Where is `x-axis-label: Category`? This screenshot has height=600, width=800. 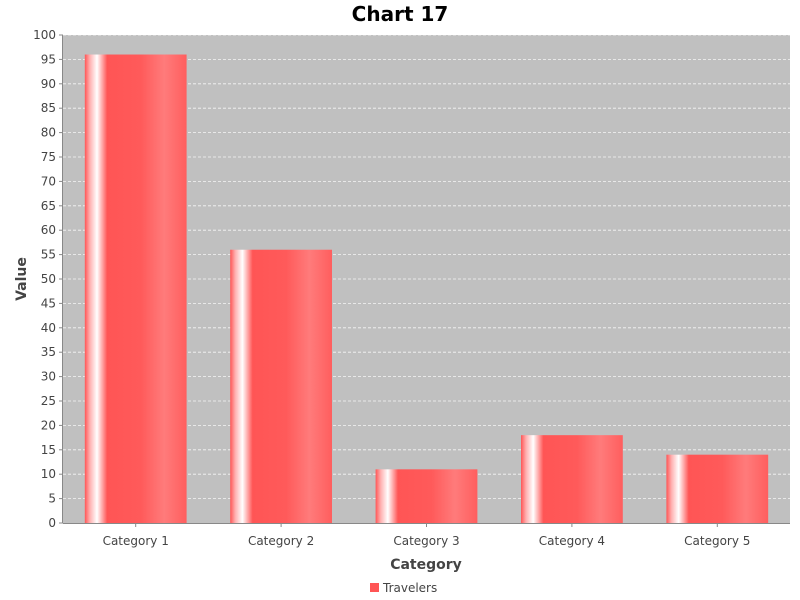
x-axis-label: Category is located at coordinates (426, 565).